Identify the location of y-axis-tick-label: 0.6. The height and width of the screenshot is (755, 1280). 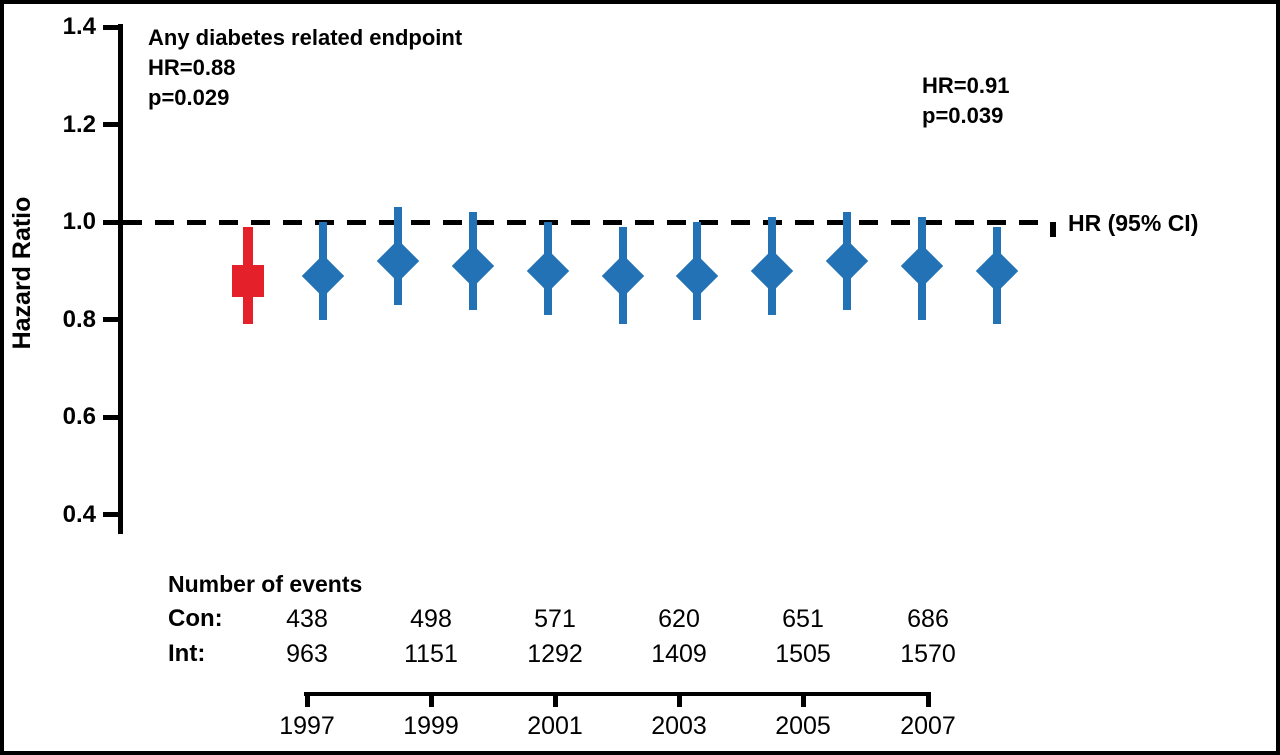
(79, 416).